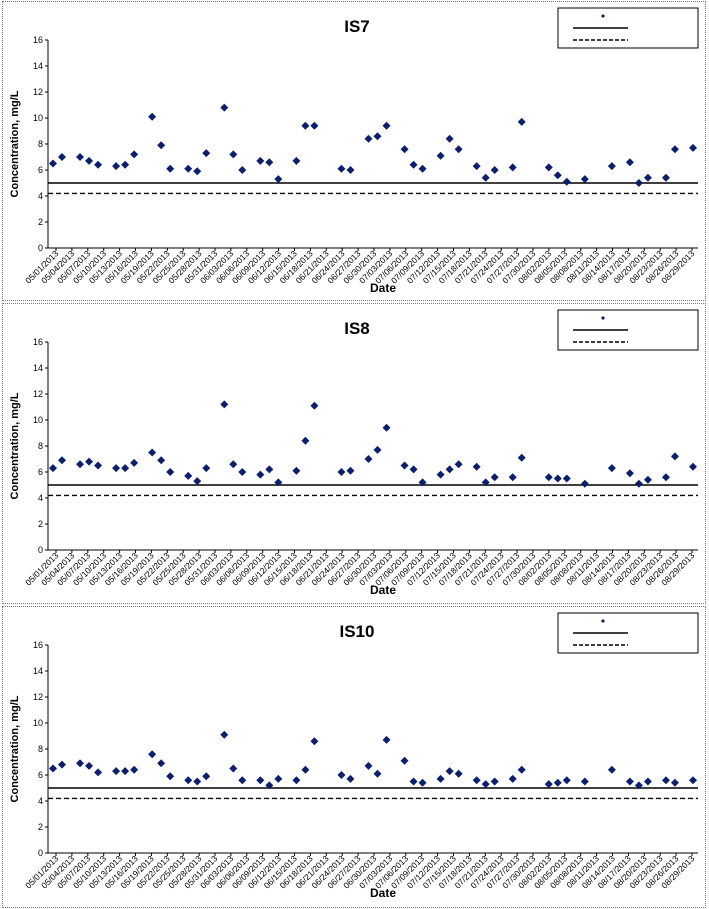 The image size is (709, 909). What do you see at coordinates (40, 498) in the screenshot?
I see `y-tick-label: 4` at bounding box center [40, 498].